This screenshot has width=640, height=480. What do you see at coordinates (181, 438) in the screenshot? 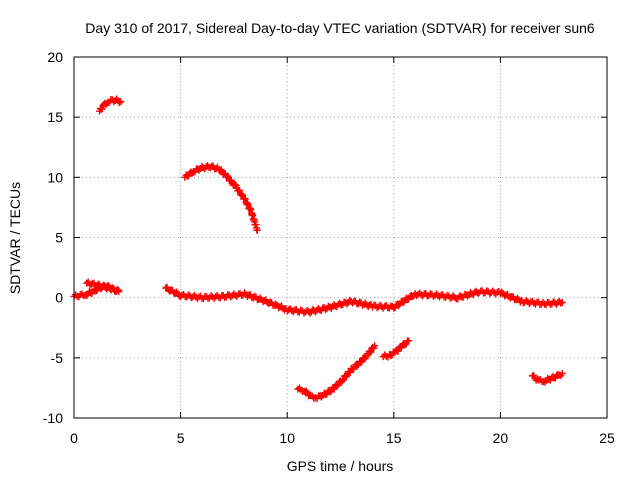
I see `x-tick-label: 5` at bounding box center [181, 438].